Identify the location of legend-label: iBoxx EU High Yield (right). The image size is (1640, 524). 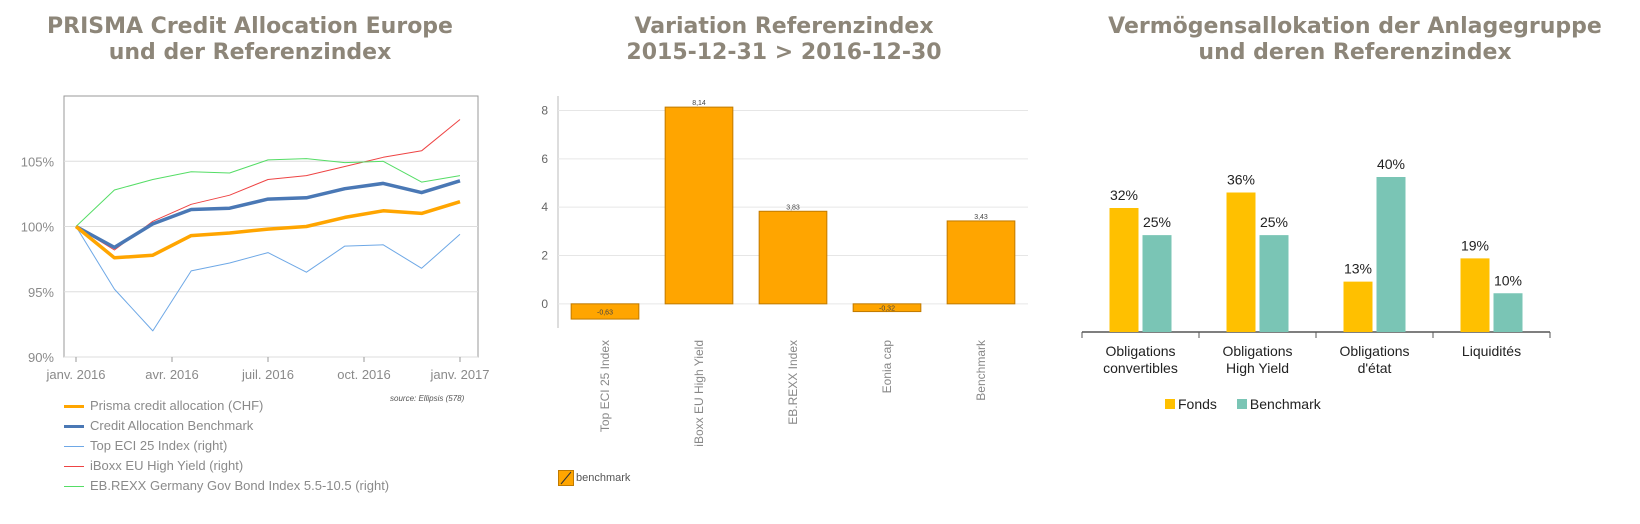
(167, 465).